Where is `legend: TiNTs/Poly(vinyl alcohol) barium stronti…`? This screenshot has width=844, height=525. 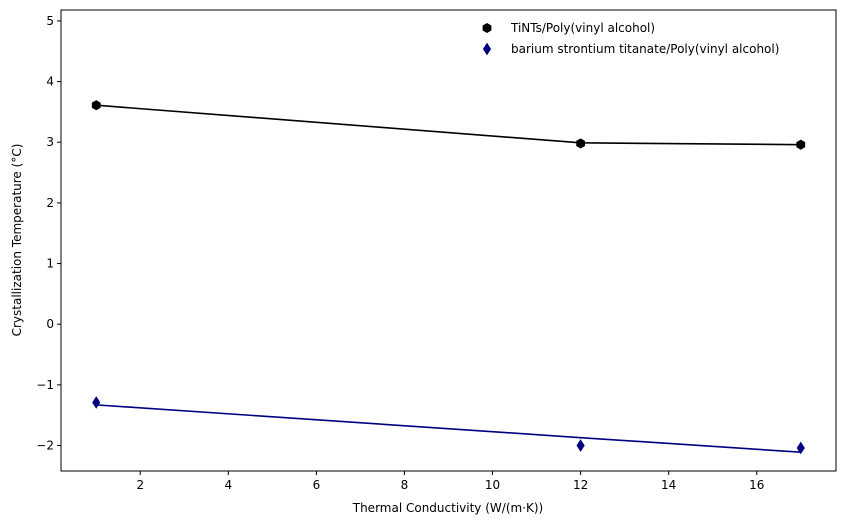
legend: TiNTs/Poly(vinyl alcohol) barium stronti… is located at coordinates (630, 38).